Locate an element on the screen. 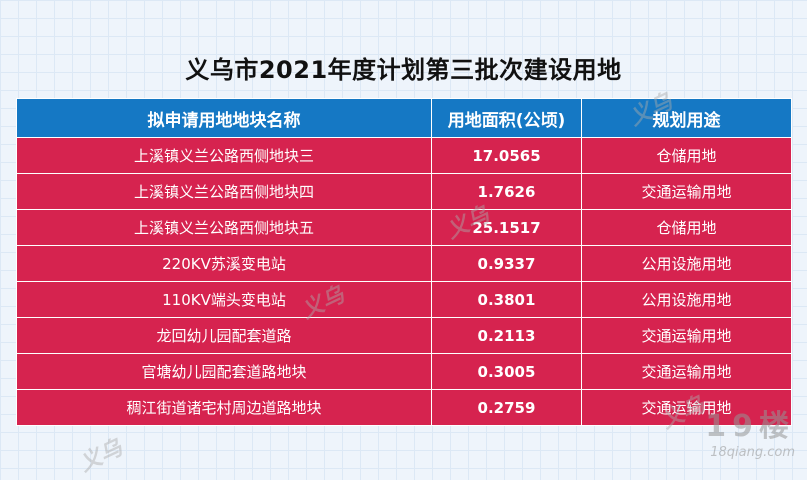 The width and height of the screenshot is (807, 480). table-row: 上溪镇义兰公路西侧地块四 1.7626 交通运输用地 is located at coordinates (404, 191).